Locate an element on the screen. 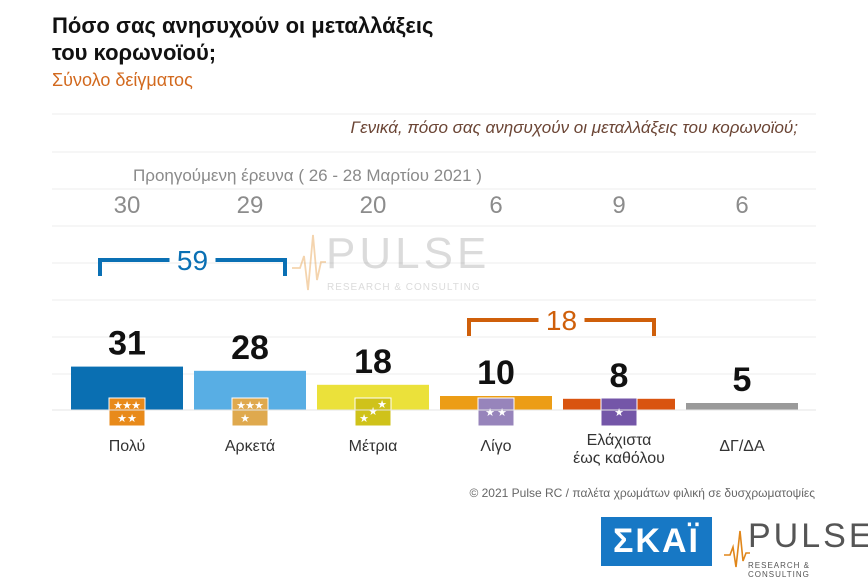  previous-value-label: 29 is located at coordinates (250, 205).